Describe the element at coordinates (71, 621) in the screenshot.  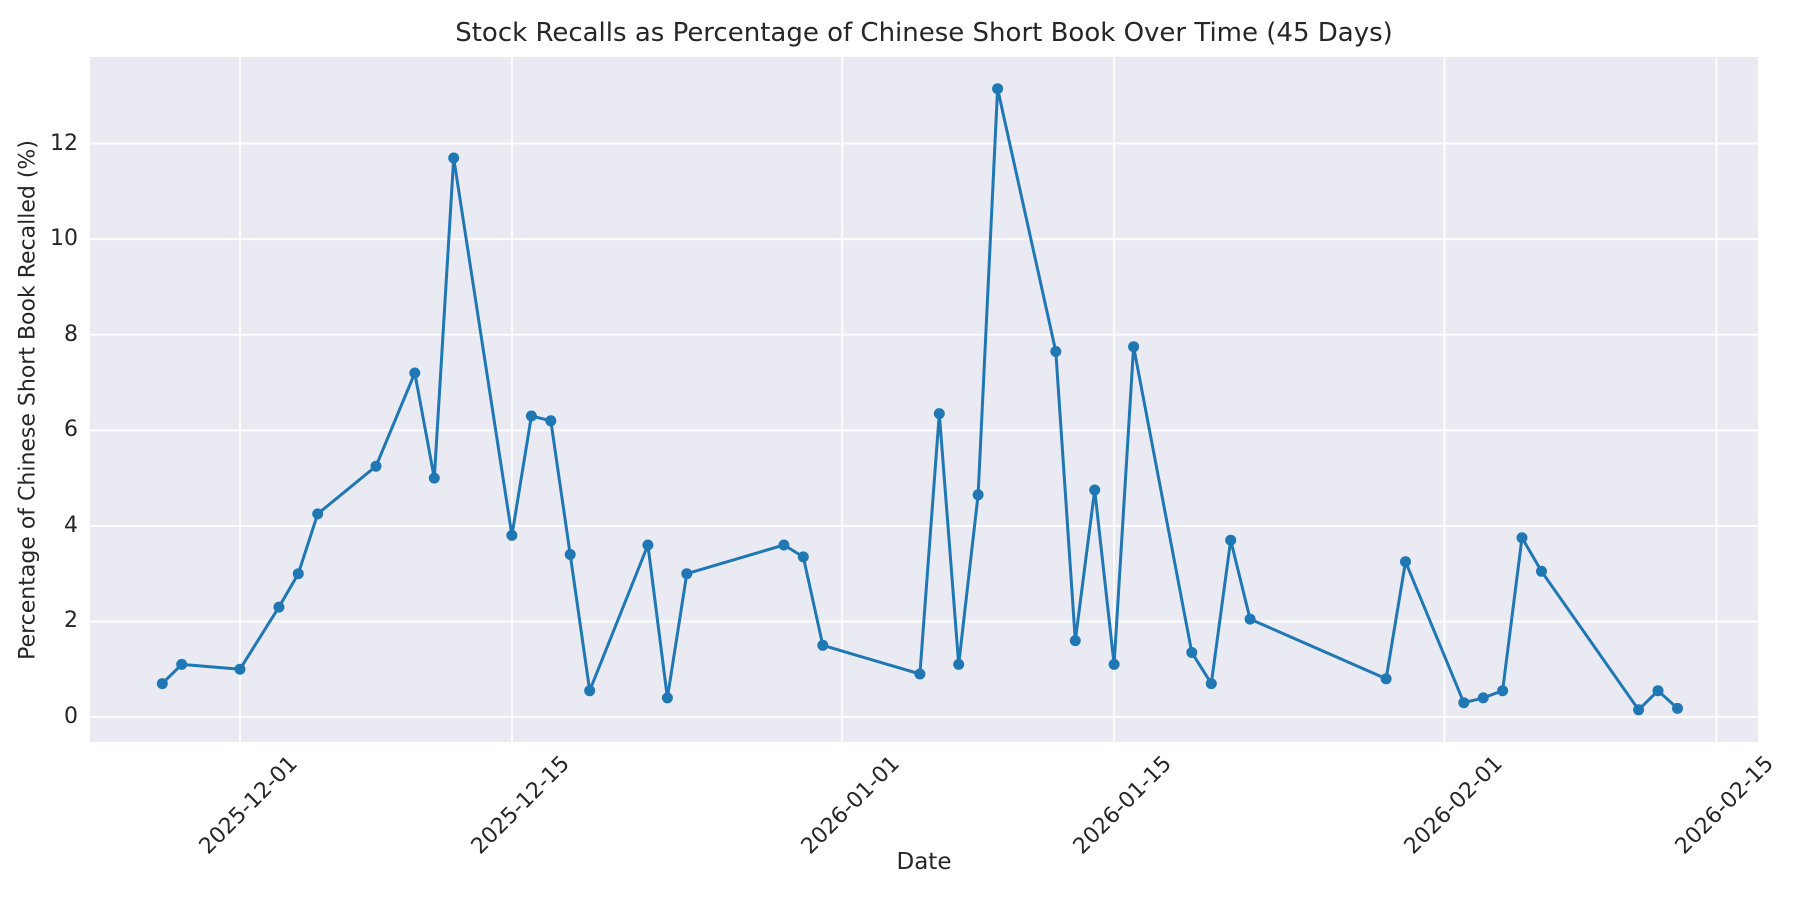
I see `y-tick-label: 2` at that location.